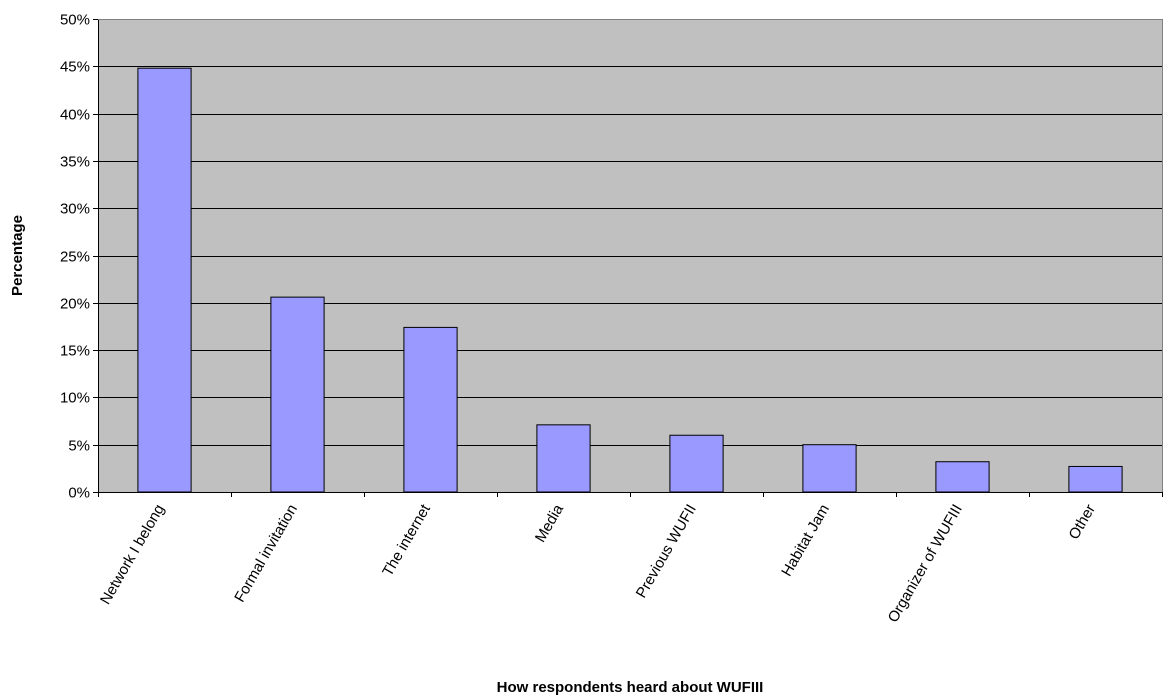 The height and width of the screenshot is (698, 1175). What do you see at coordinates (75, 67) in the screenshot?
I see `y-tick-label: 45%` at bounding box center [75, 67].